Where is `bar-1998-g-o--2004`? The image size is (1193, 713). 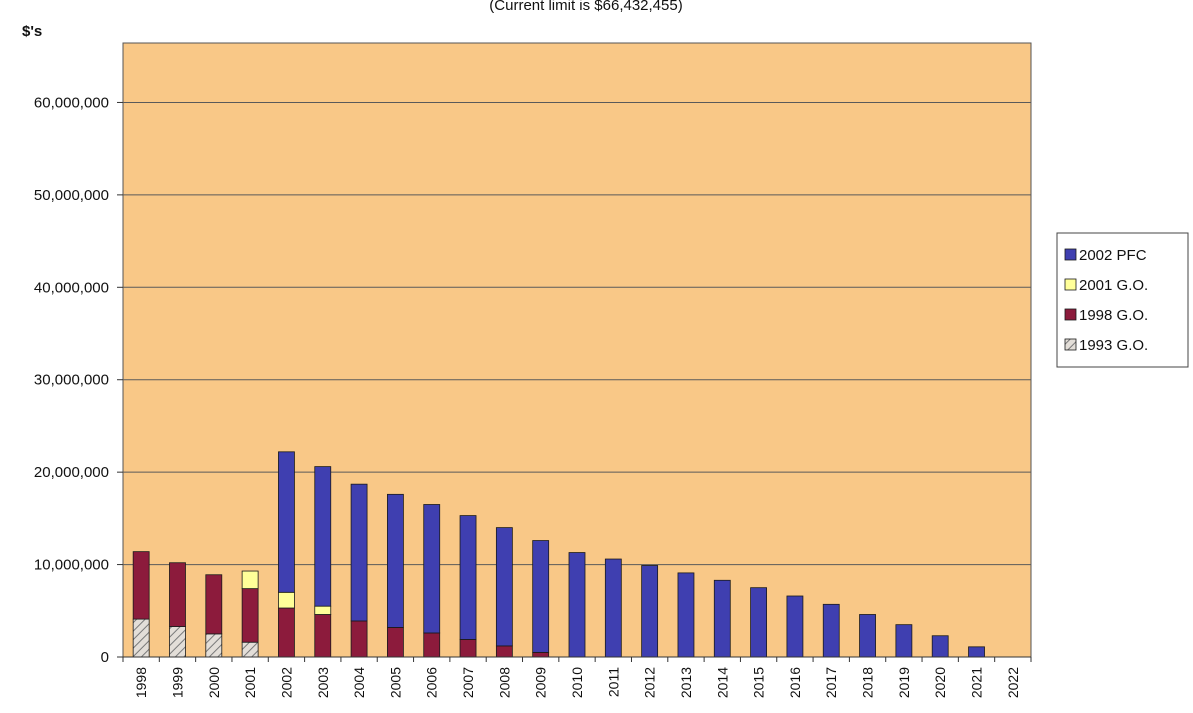
bar-1998-g-o--2004 is located at coordinates (359, 639).